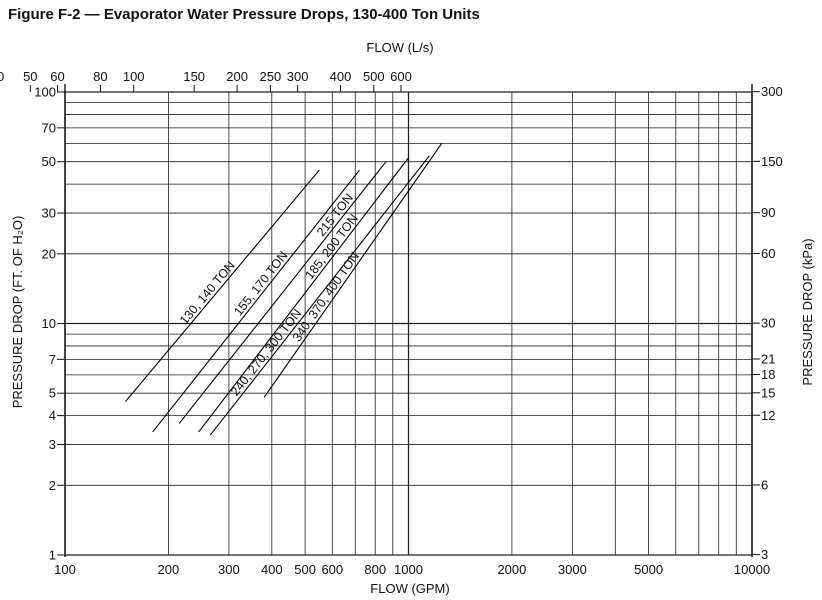 This screenshot has width=822, height=600. What do you see at coordinates (305, 569) in the screenshot?
I see `x-tick-label: 500` at bounding box center [305, 569].